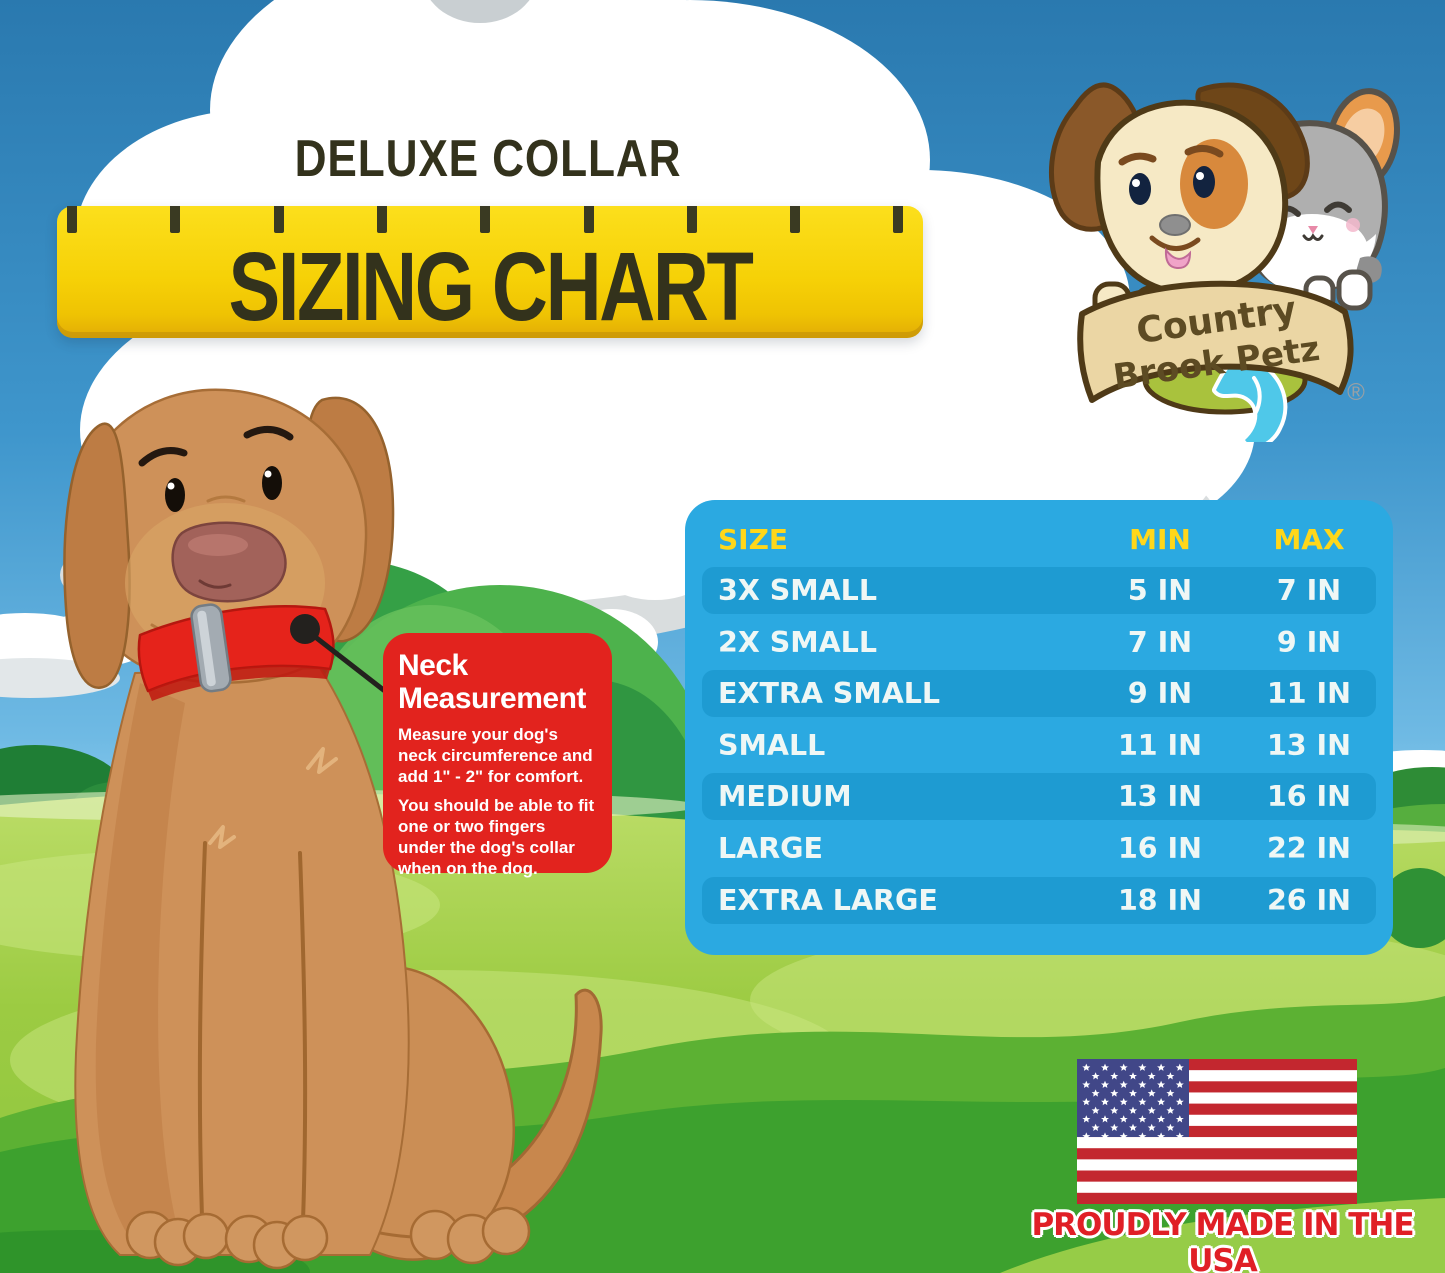 The image size is (1445, 1273). I want to click on made-in-usa-text: PROUDLY MADE IN THE USA, so click(1222, 1240).